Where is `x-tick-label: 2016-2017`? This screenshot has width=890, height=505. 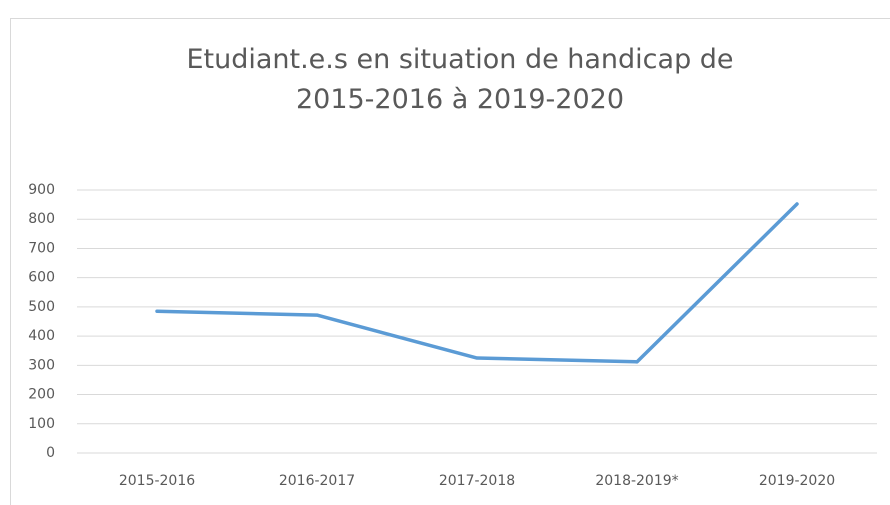 x-tick-label: 2016-2017 is located at coordinates (317, 481).